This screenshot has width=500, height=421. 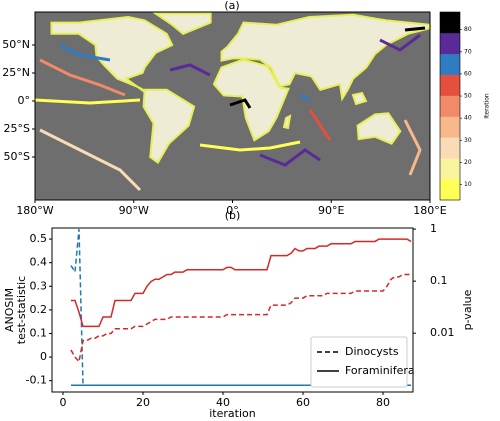 I want to click on colorbar-frame, so click(x=450, y=106).